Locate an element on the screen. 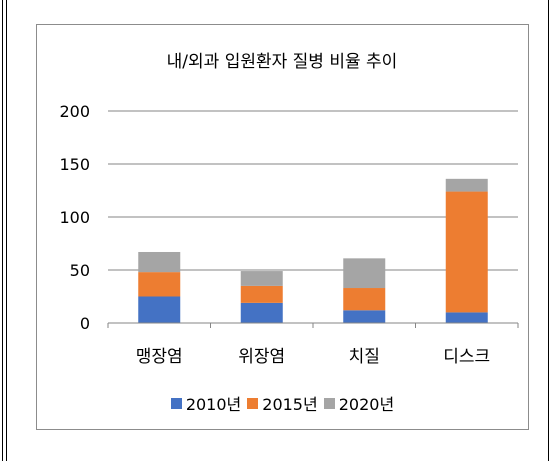 The image size is (551, 461). y-tick-label: 150 is located at coordinates (74, 164).